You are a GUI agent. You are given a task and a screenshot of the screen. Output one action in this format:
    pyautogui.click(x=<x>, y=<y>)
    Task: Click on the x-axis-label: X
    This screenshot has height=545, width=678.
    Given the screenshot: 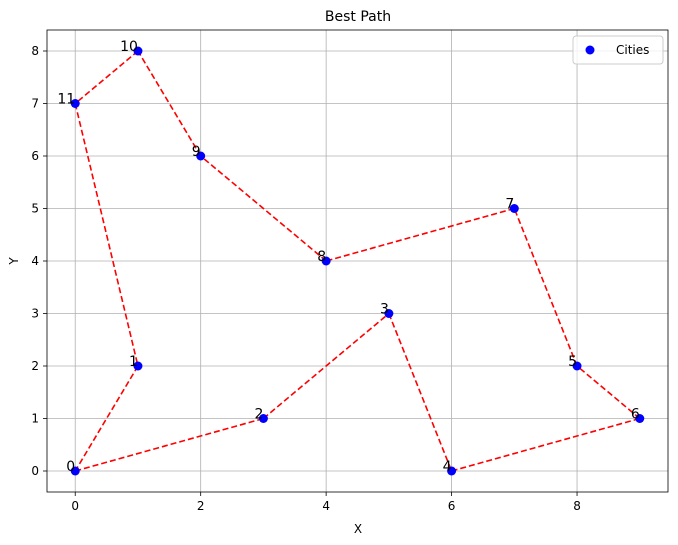 What is the action you would take?
    pyautogui.click(x=358, y=529)
    